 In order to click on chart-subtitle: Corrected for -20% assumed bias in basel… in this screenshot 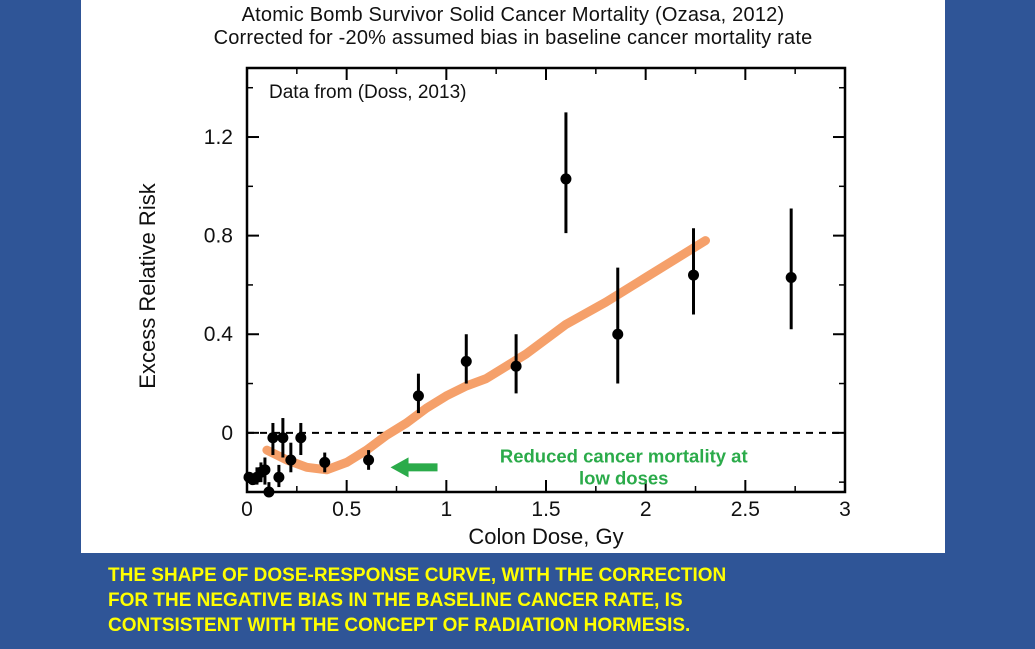, I will do `click(513, 38)`.